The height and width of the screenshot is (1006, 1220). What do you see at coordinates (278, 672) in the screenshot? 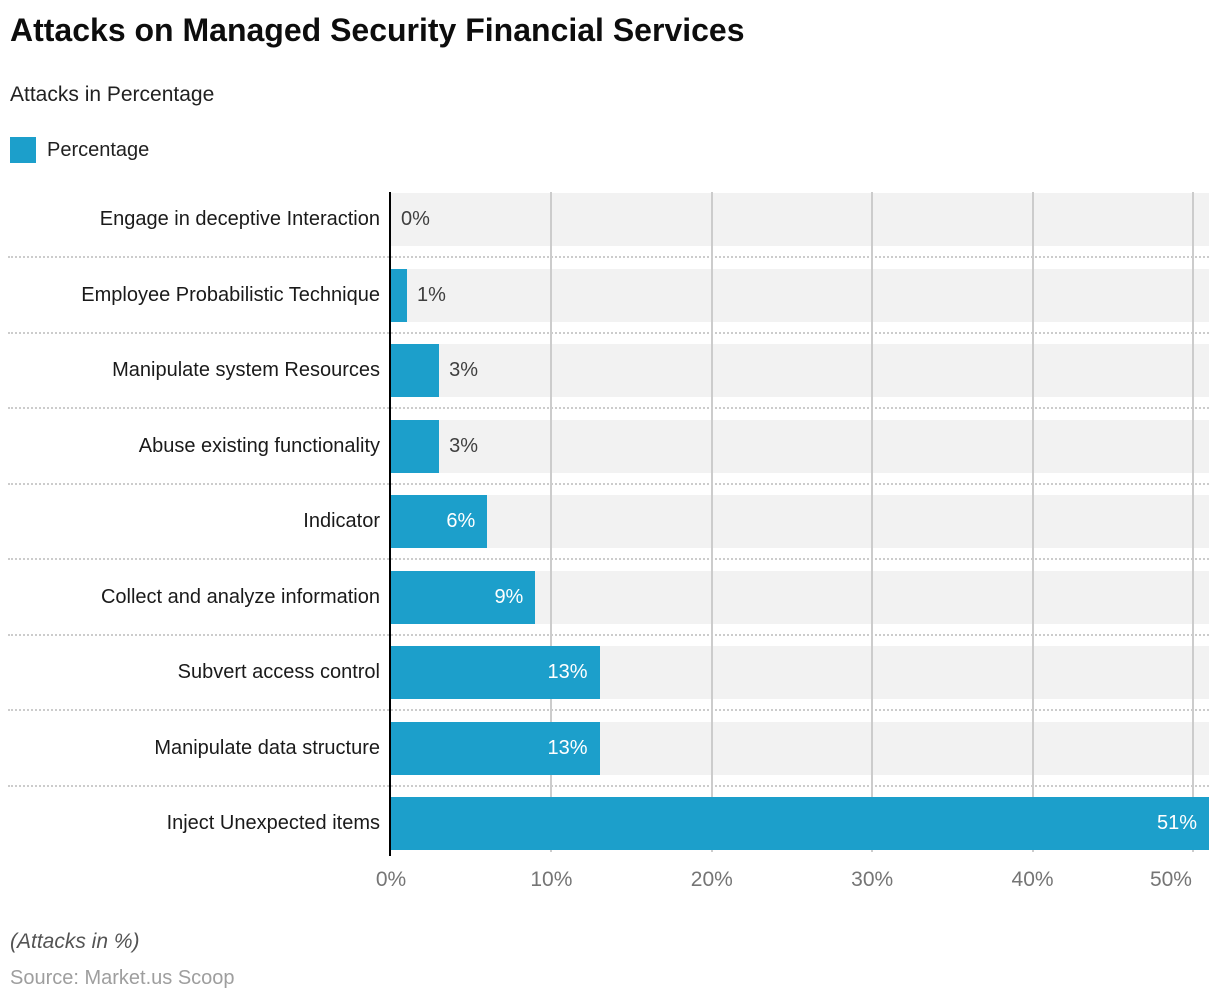
I see `category-label: Subvert access control` at bounding box center [278, 672].